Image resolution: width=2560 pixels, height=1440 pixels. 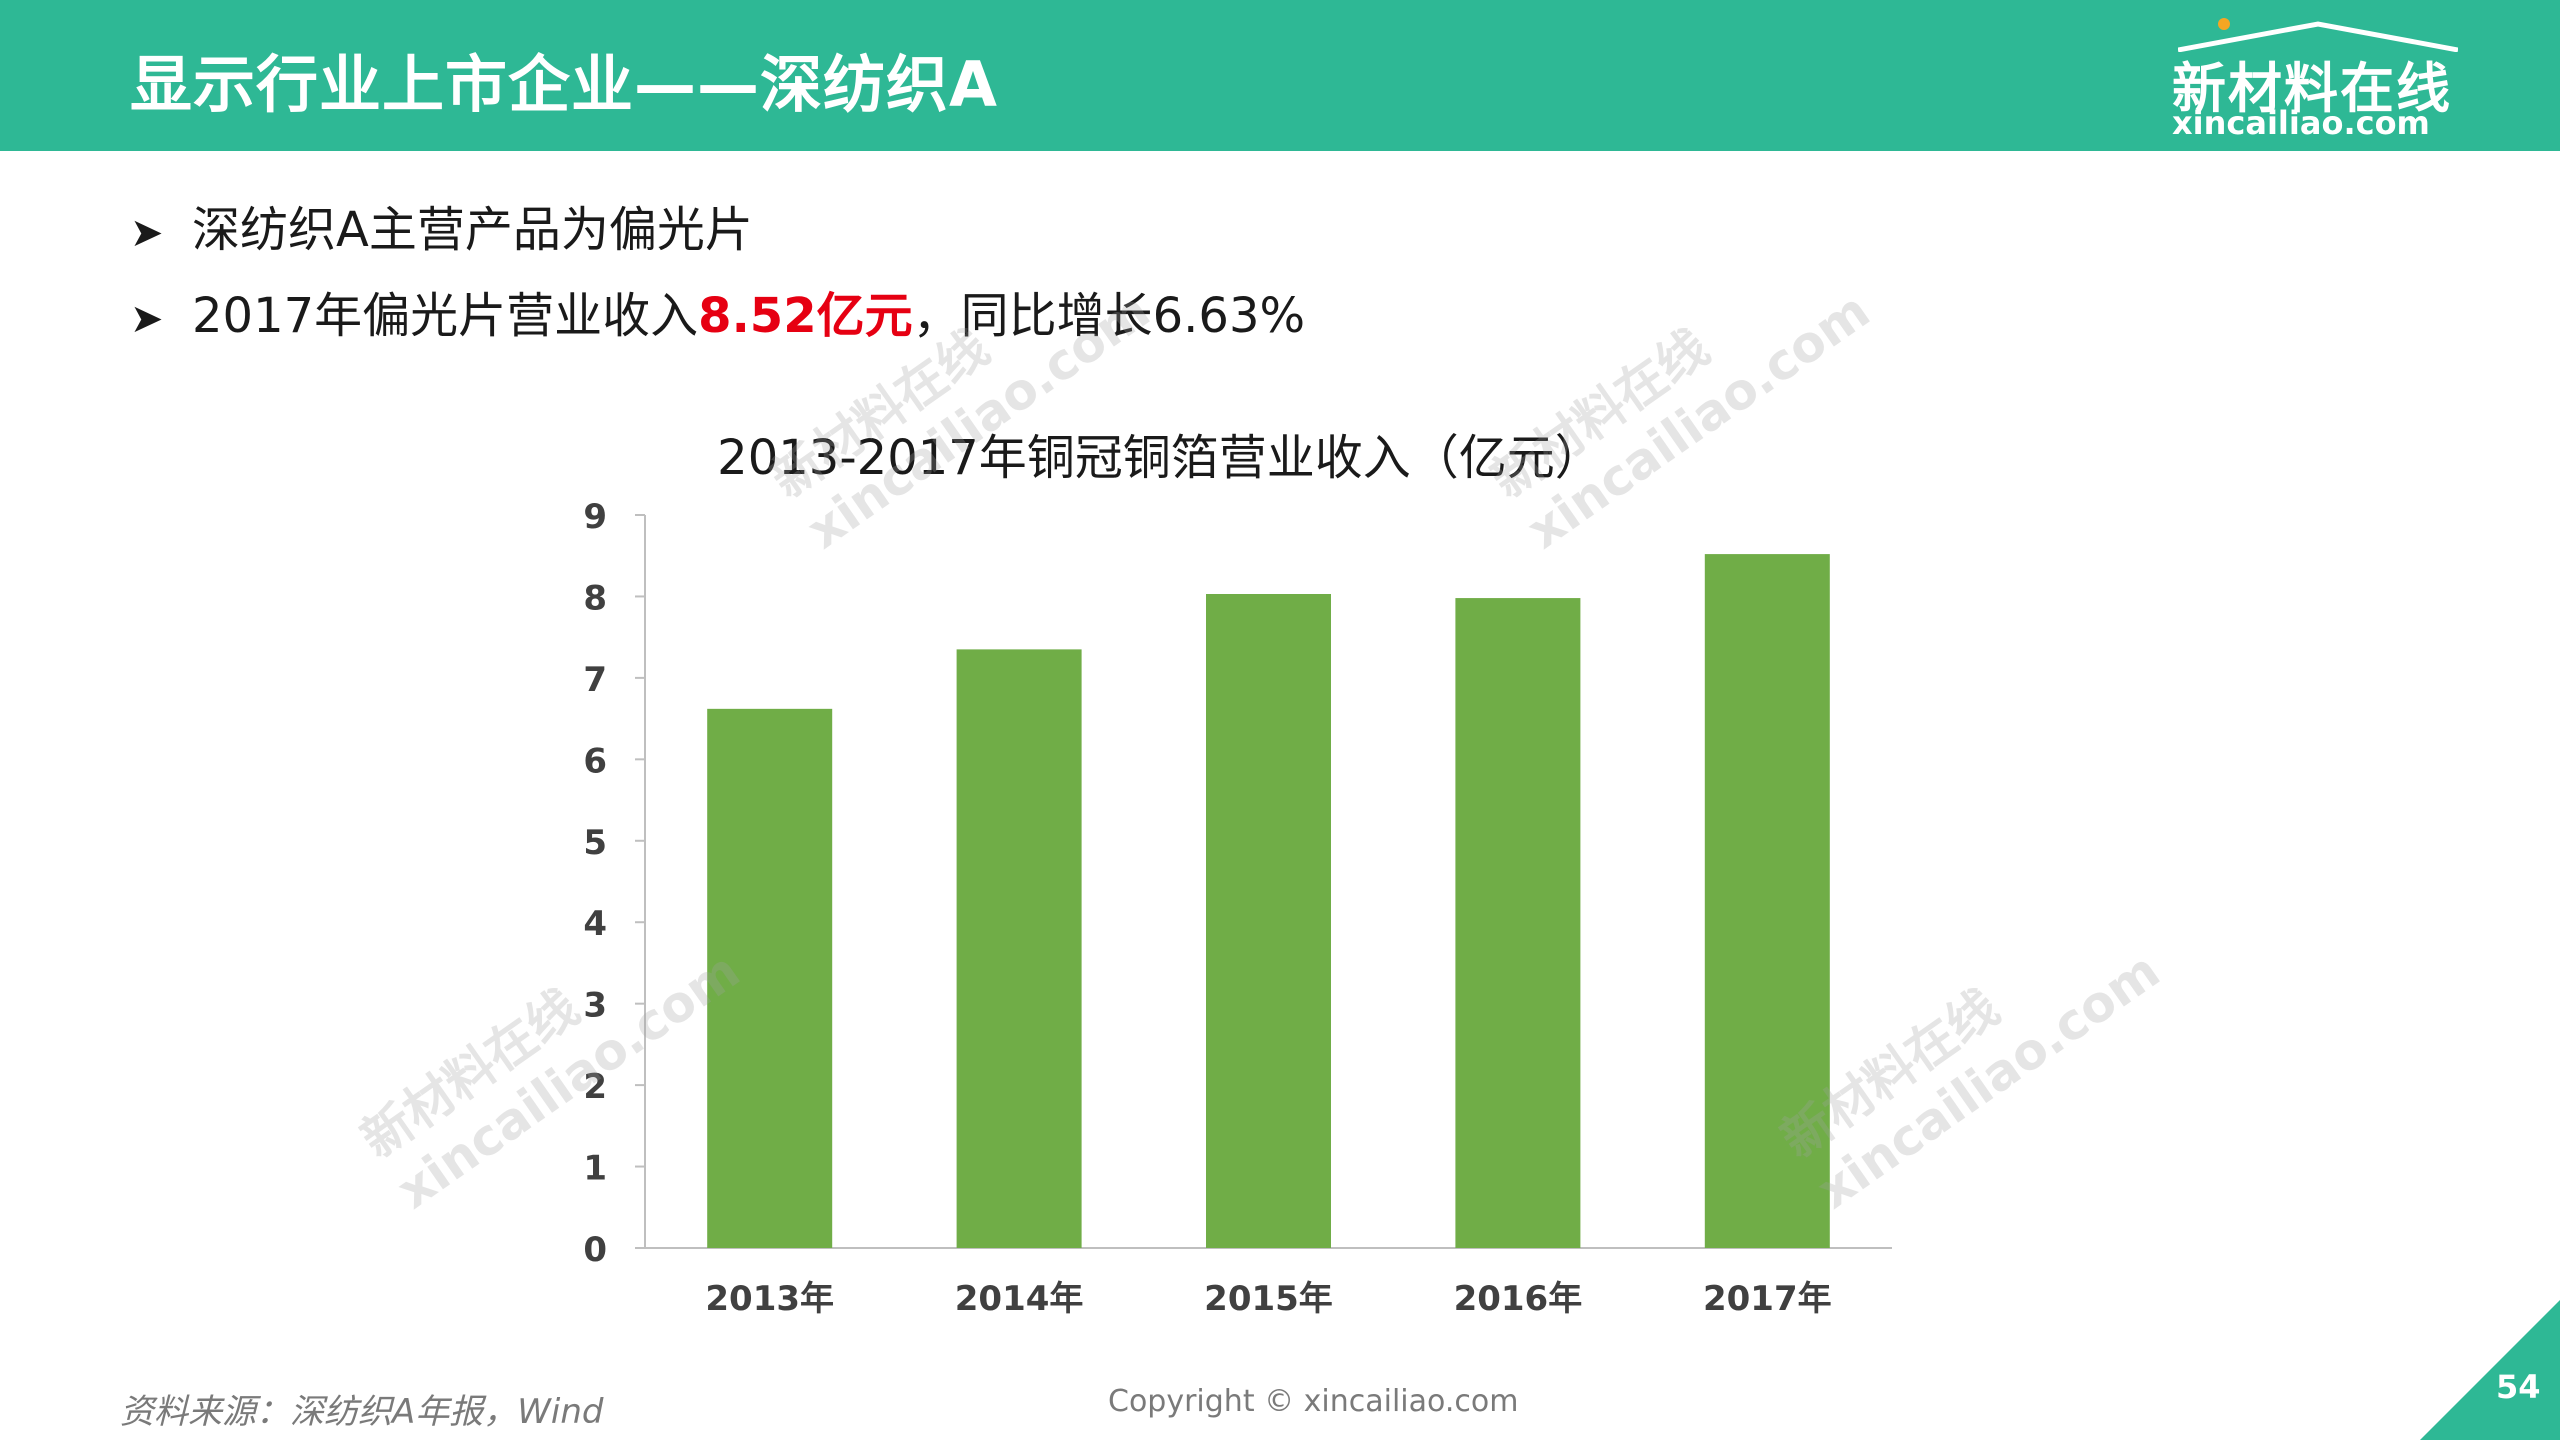 What do you see at coordinates (805, 316) in the screenshot?
I see `bullet-highlight-value: 8.52亿元` at bounding box center [805, 316].